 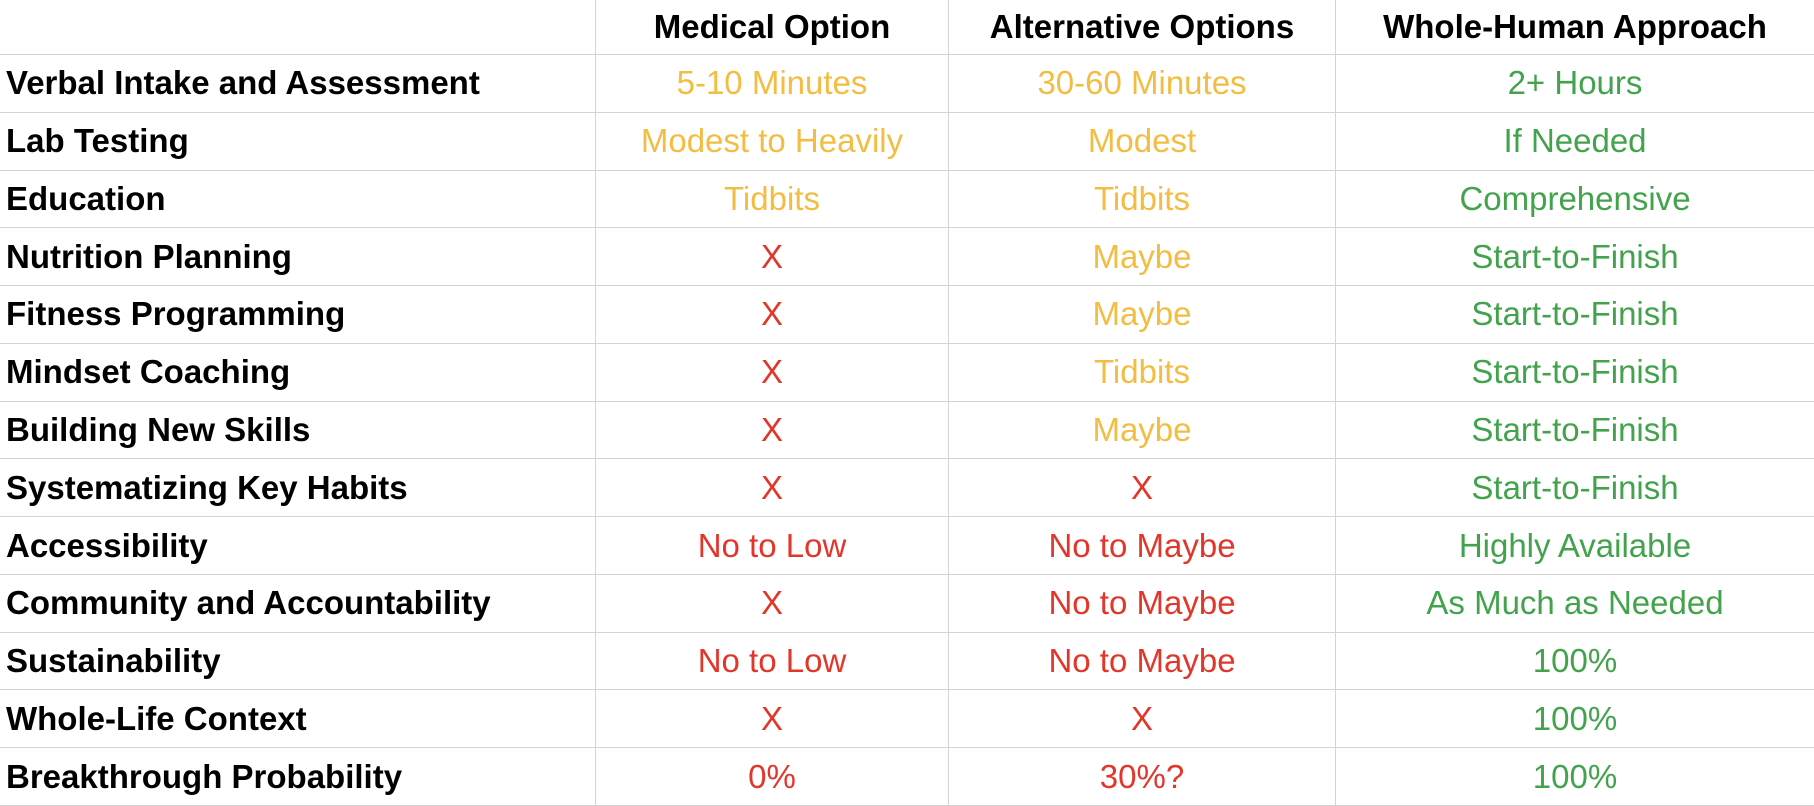 What do you see at coordinates (298, 315) in the screenshot?
I see `row-label: Fitness Programming` at bounding box center [298, 315].